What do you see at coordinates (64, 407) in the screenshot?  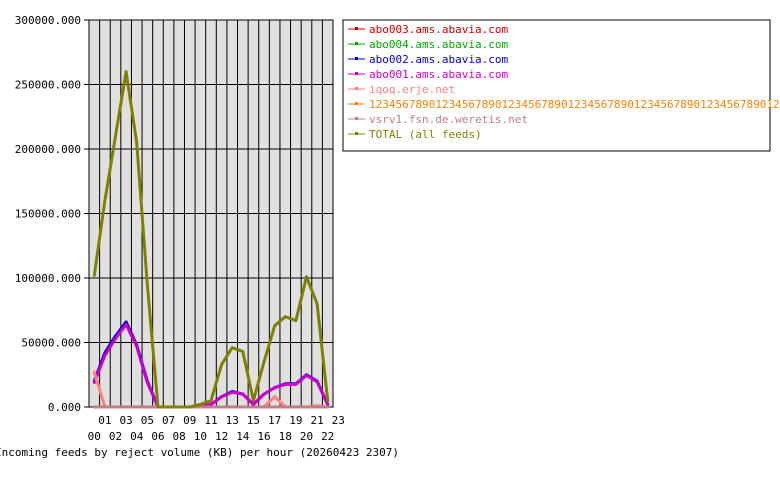 I see `y-tick-label: 0.000` at bounding box center [64, 407].